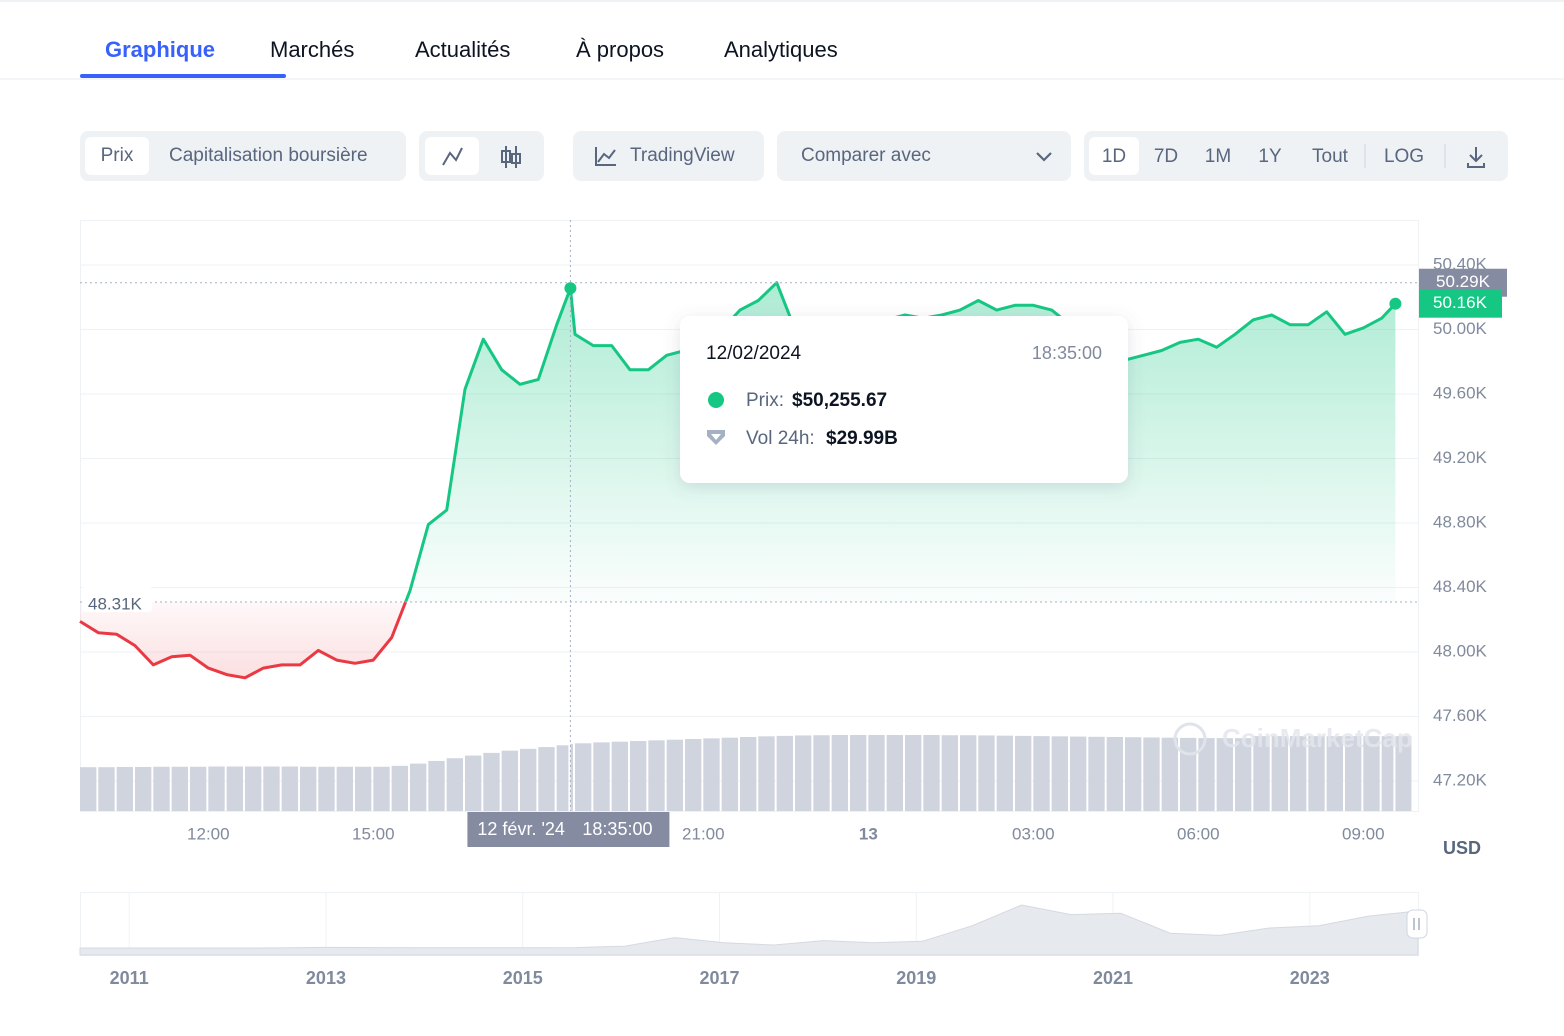 This screenshot has width=1564, height=1036. Describe the element at coordinates (570, 288) in the screenshot. I see `hover-point` at that location.